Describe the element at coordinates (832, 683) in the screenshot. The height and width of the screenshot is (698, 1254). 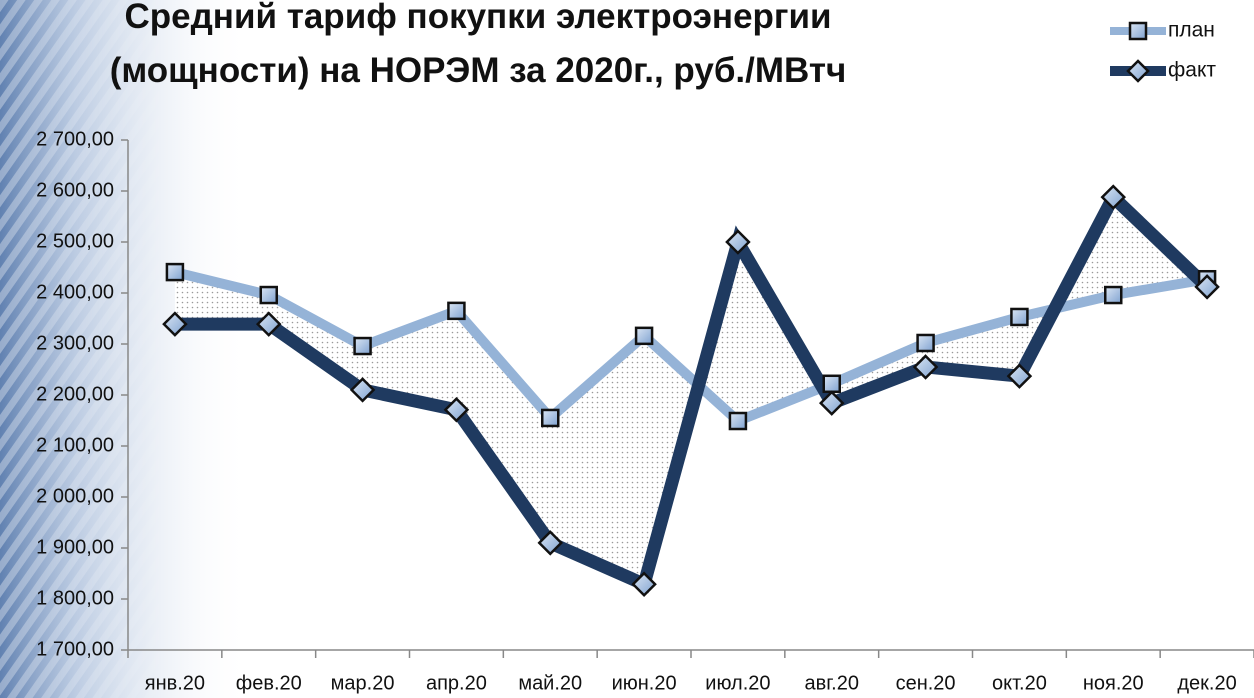
I see `x-tick-label: авг.20` at that location.